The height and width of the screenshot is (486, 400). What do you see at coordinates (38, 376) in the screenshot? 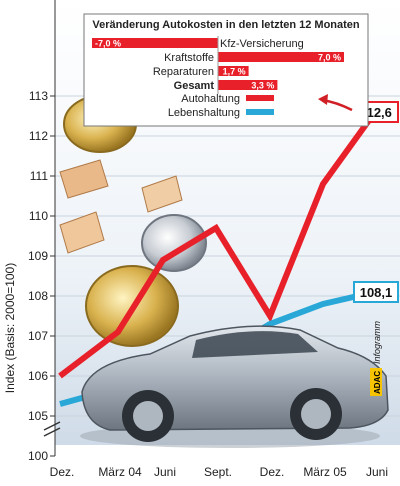
I see `y-tick-label: 106` at bounding box center [38, 376].